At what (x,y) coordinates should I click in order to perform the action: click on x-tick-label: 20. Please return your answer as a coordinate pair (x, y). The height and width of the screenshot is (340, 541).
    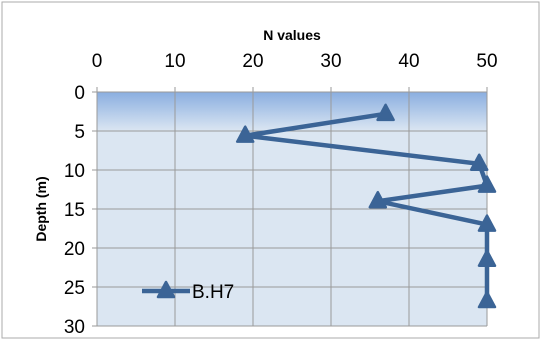
    Looking at the image, I should click on (252, 61).